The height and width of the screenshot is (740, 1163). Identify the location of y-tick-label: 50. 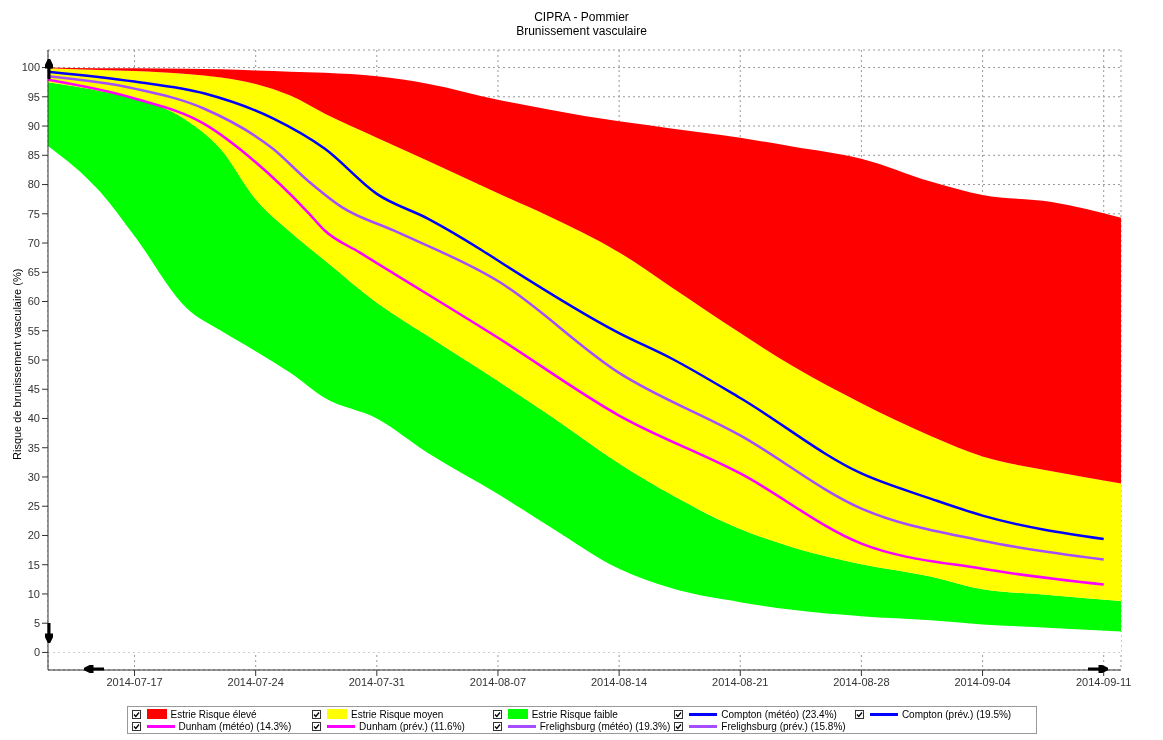
(33, 359).